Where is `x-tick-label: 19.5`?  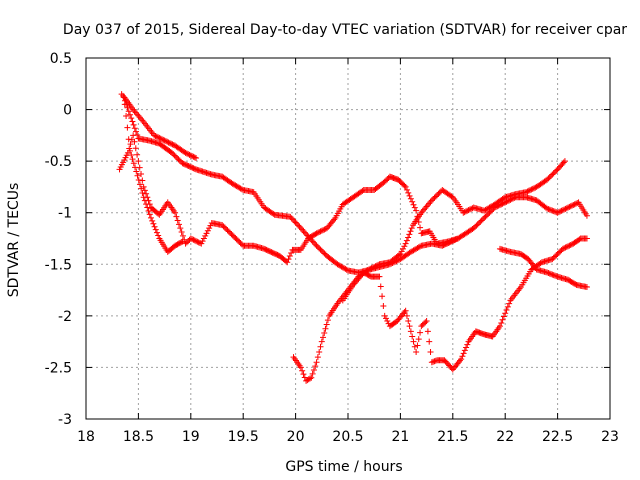
x-tick-label: 19.5 is located at coordinates (243, 437).